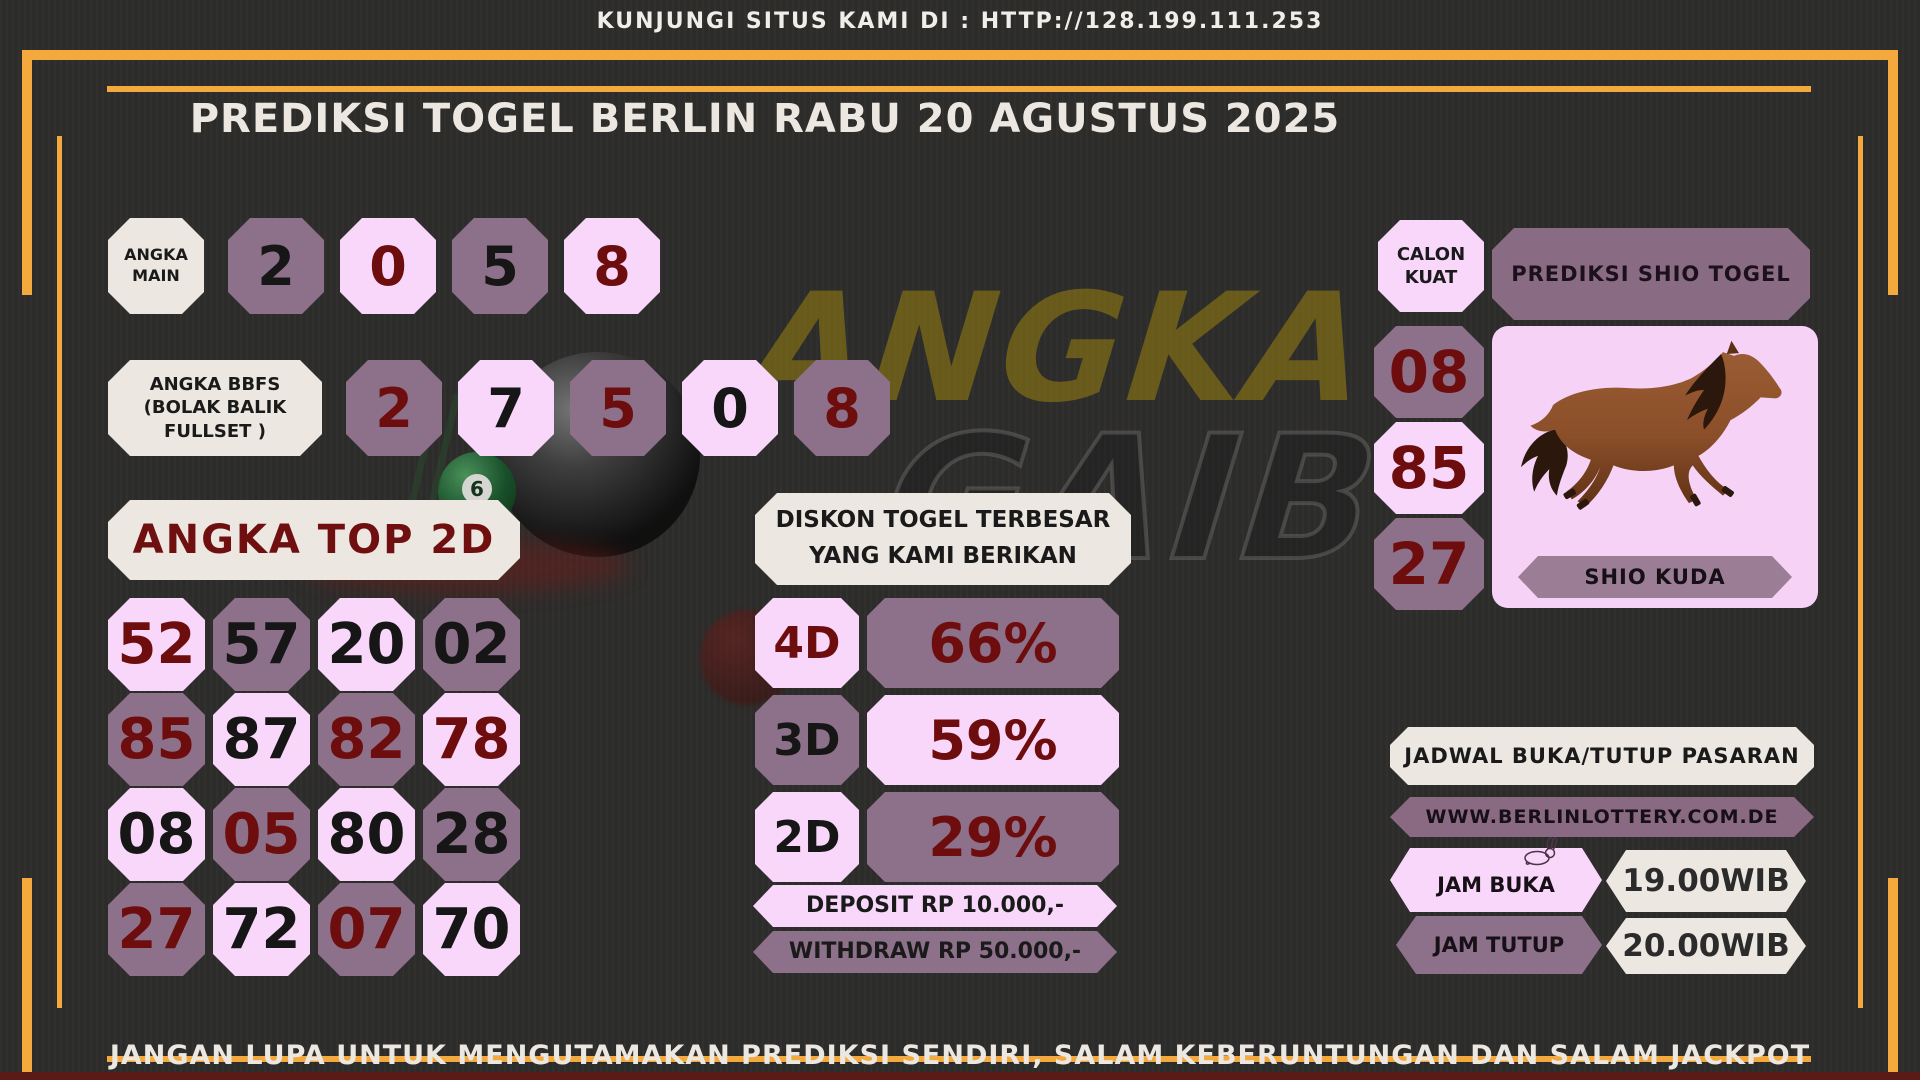  I want to click on top2d-cell: 27, so click(156, 929).